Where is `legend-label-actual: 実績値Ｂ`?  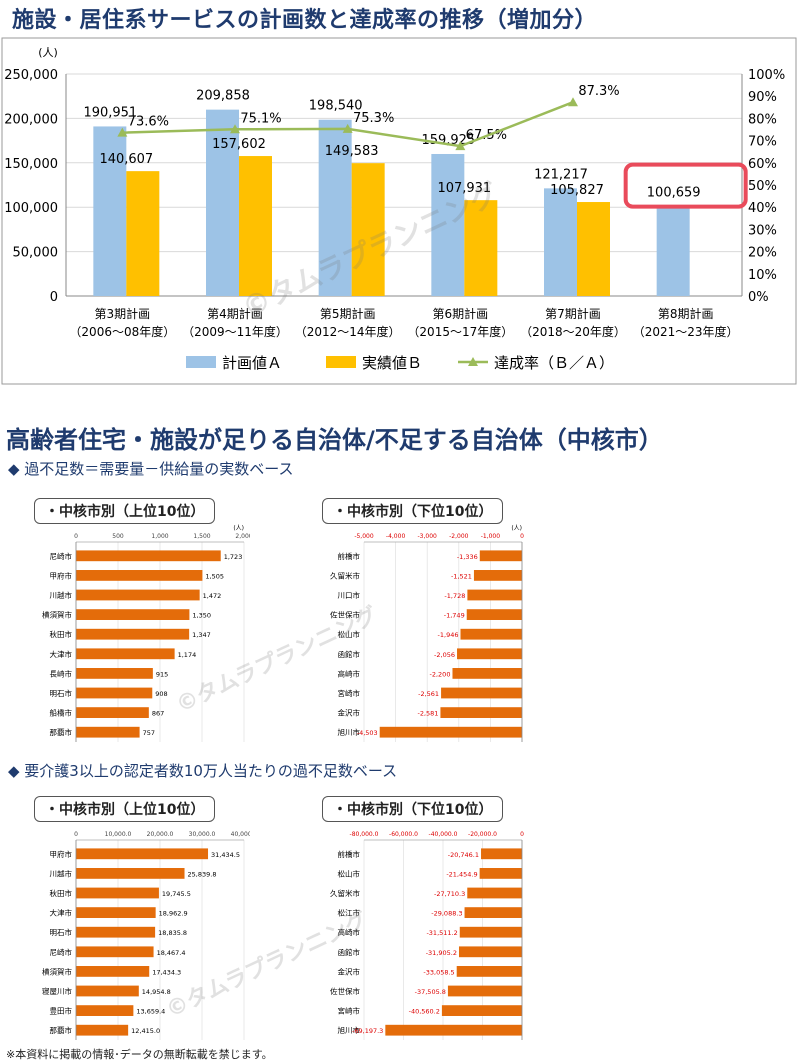 legend-label-actual: 実績値Ｂ is located at coordinates (392, 363).